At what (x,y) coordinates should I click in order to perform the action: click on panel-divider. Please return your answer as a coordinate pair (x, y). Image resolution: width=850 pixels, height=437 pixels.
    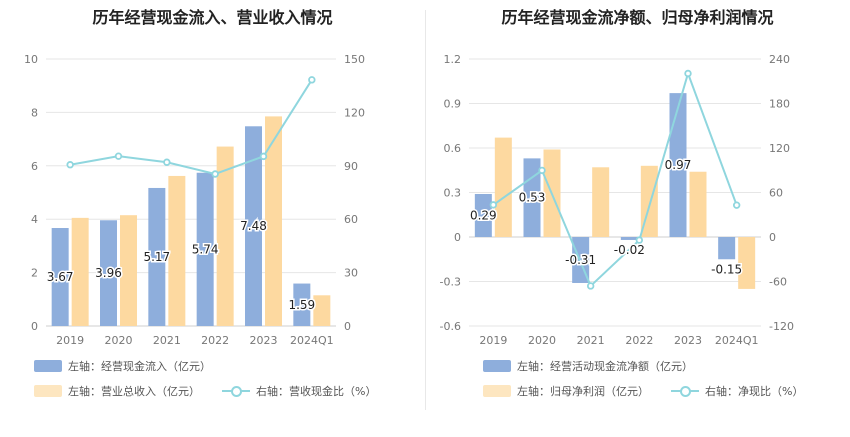
    Looking at the image, I should click on (425, 210).